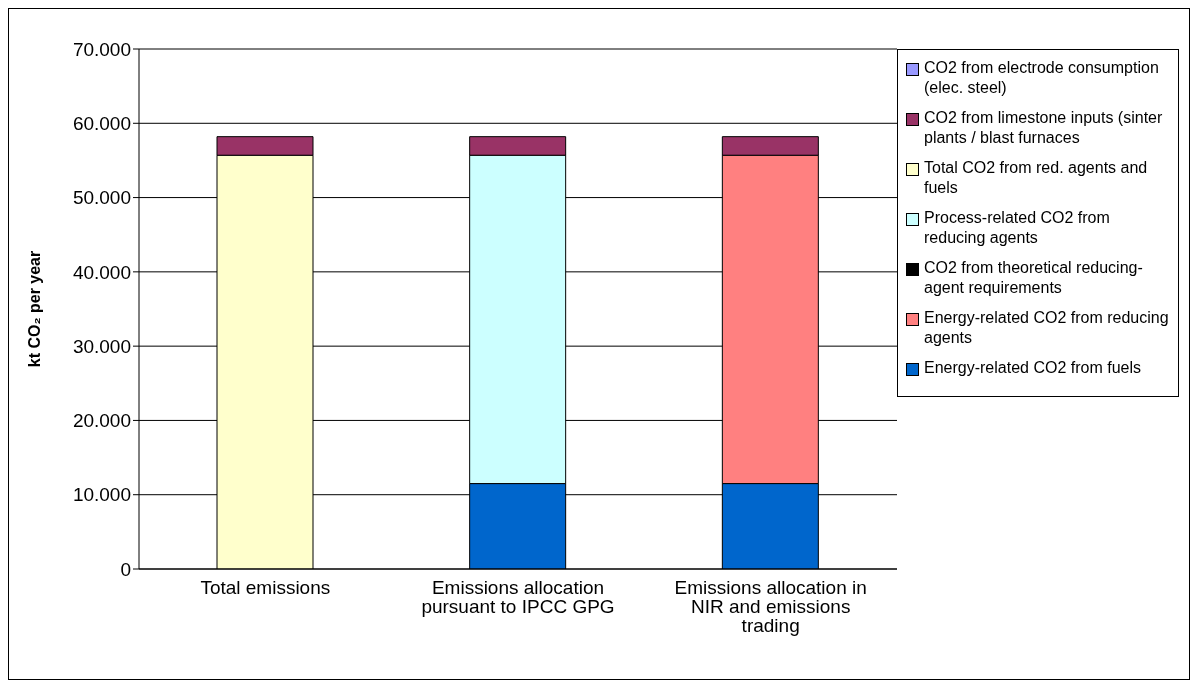 Image resolution: width=1197 pixels, height=688 pixels. Describe the element at coordinates (770, 607) in the screenshot. I see `x-tick-label: Emissions allocation in NIR and emissions trading` at that location.